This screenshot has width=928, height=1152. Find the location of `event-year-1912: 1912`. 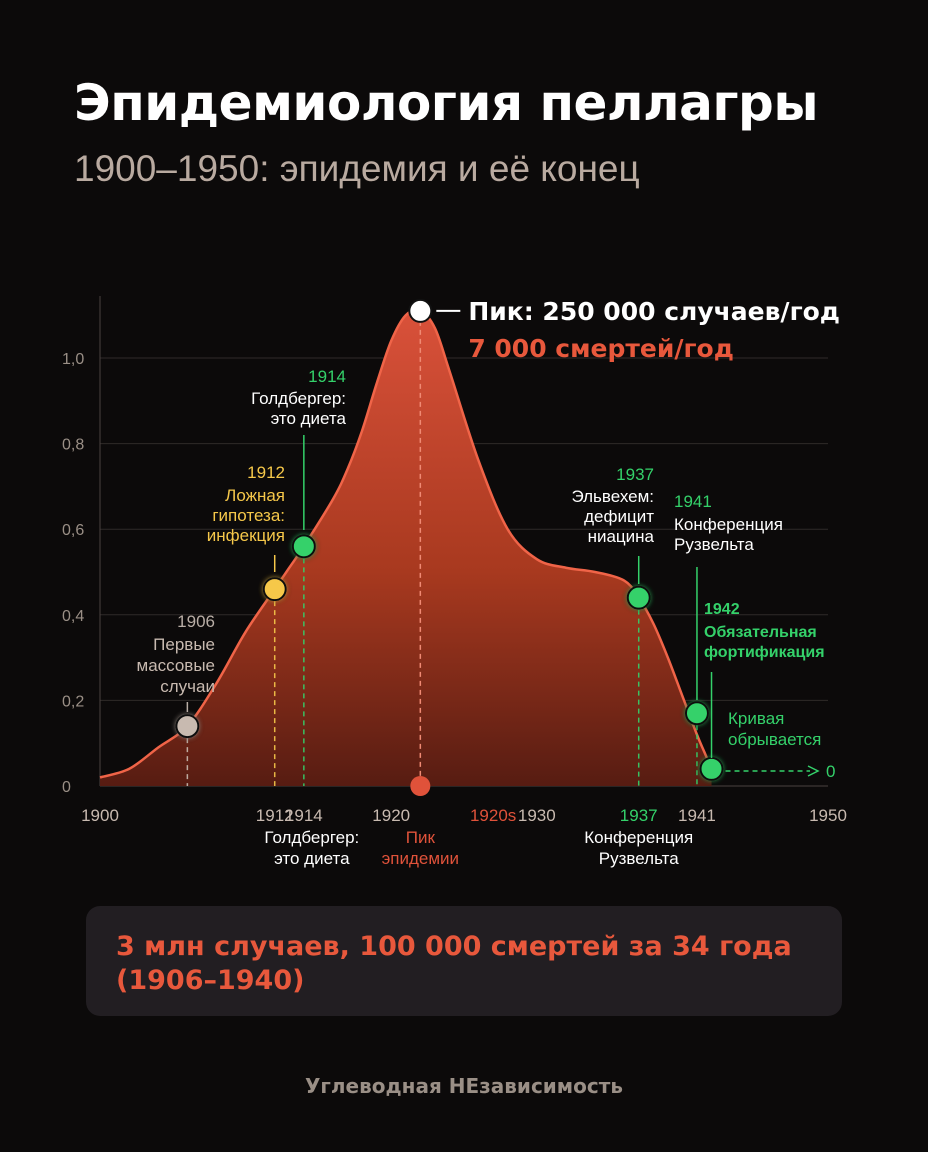

event-year-1912: 1912 is located at coordinates (266, 472).